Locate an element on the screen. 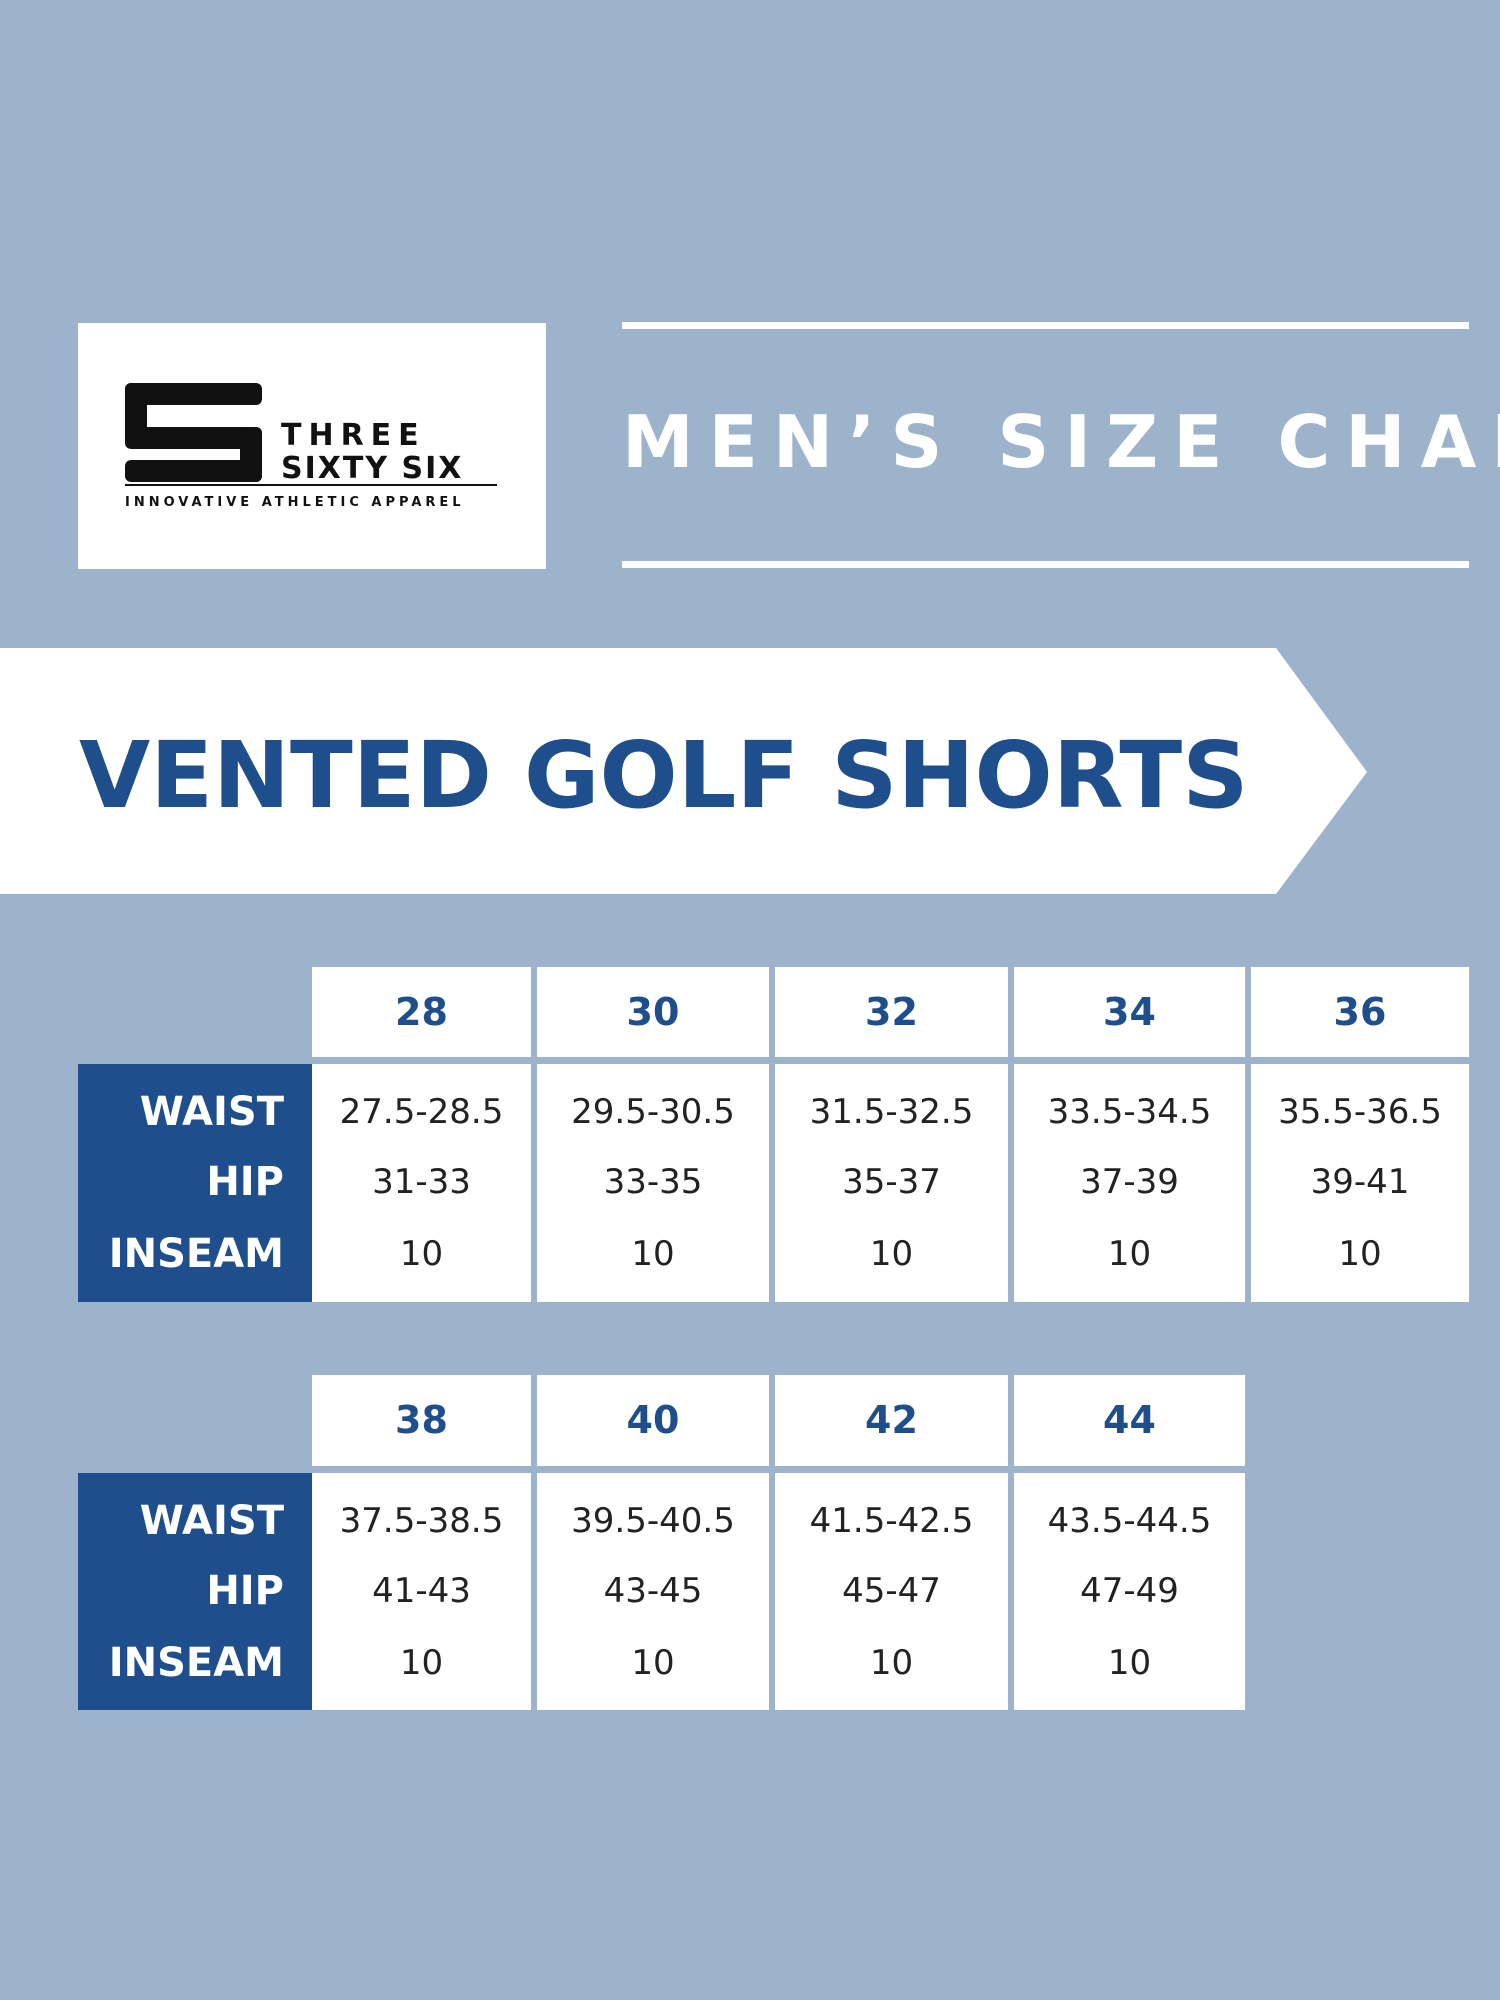  size-header: 32 is located at coordinates (891, 1012).